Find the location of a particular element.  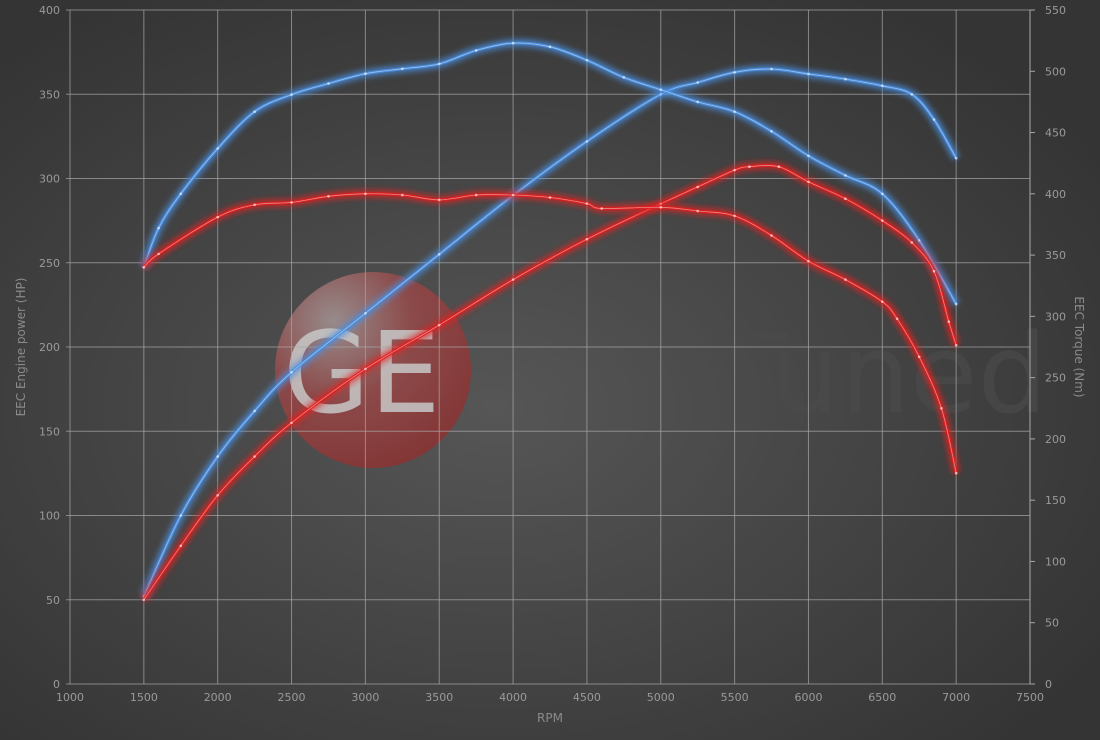

x-tick-label: 4500 is located at coordinates (587, 697).